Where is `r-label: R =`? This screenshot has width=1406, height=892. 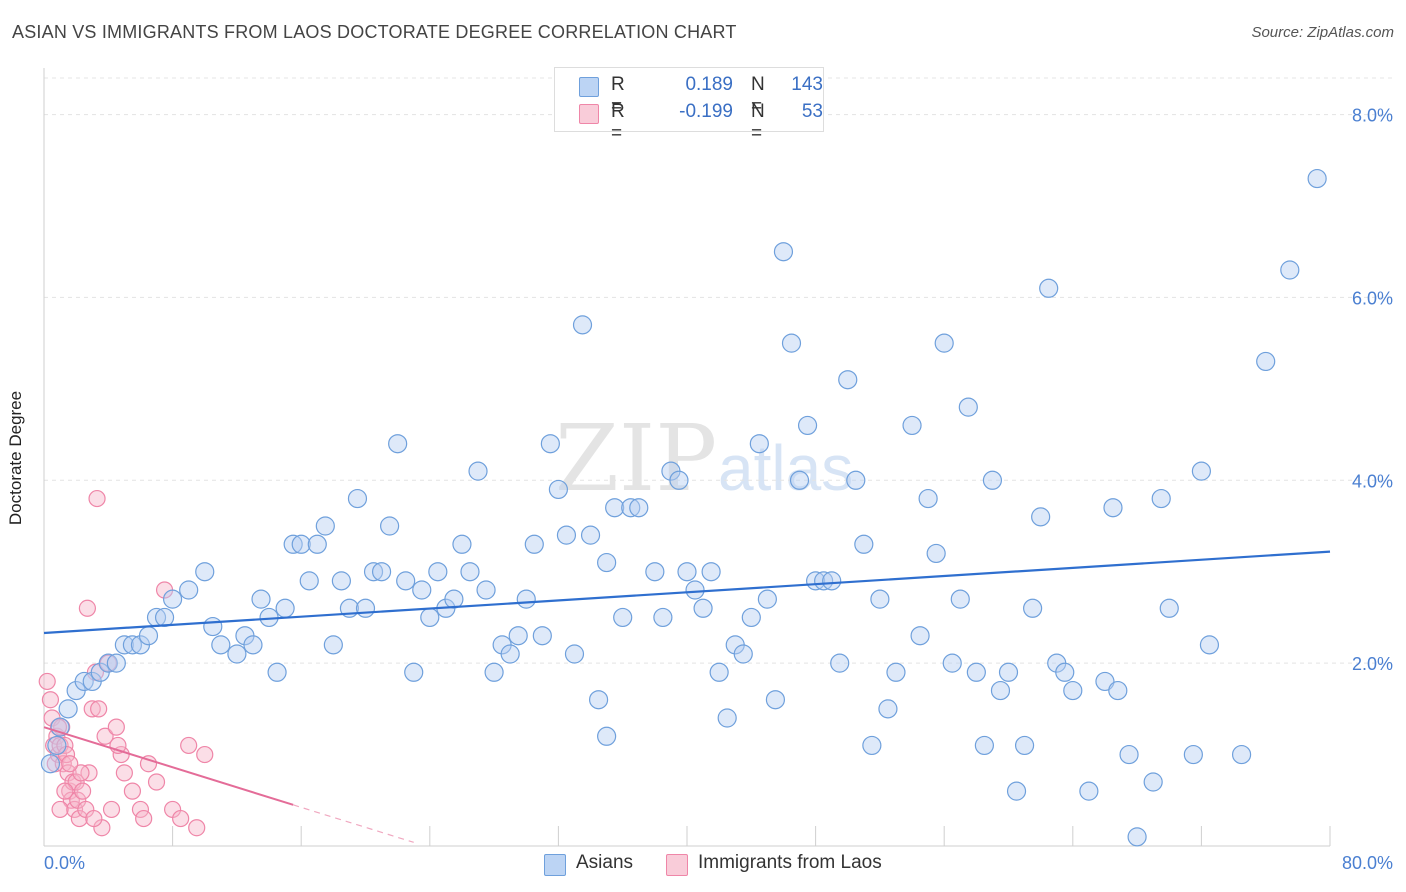
r-label: R = is located at coordinates (618, 122).